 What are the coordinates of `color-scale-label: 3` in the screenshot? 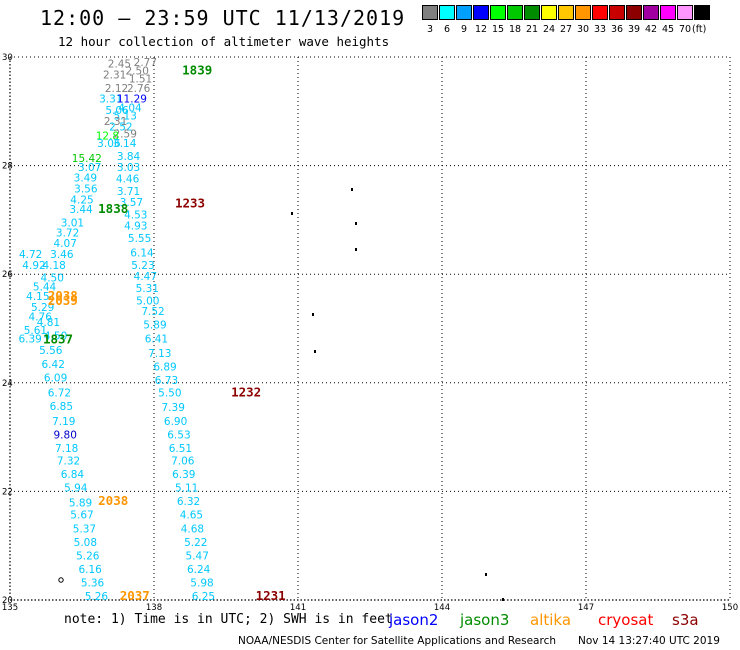 It's located at (430, 29).